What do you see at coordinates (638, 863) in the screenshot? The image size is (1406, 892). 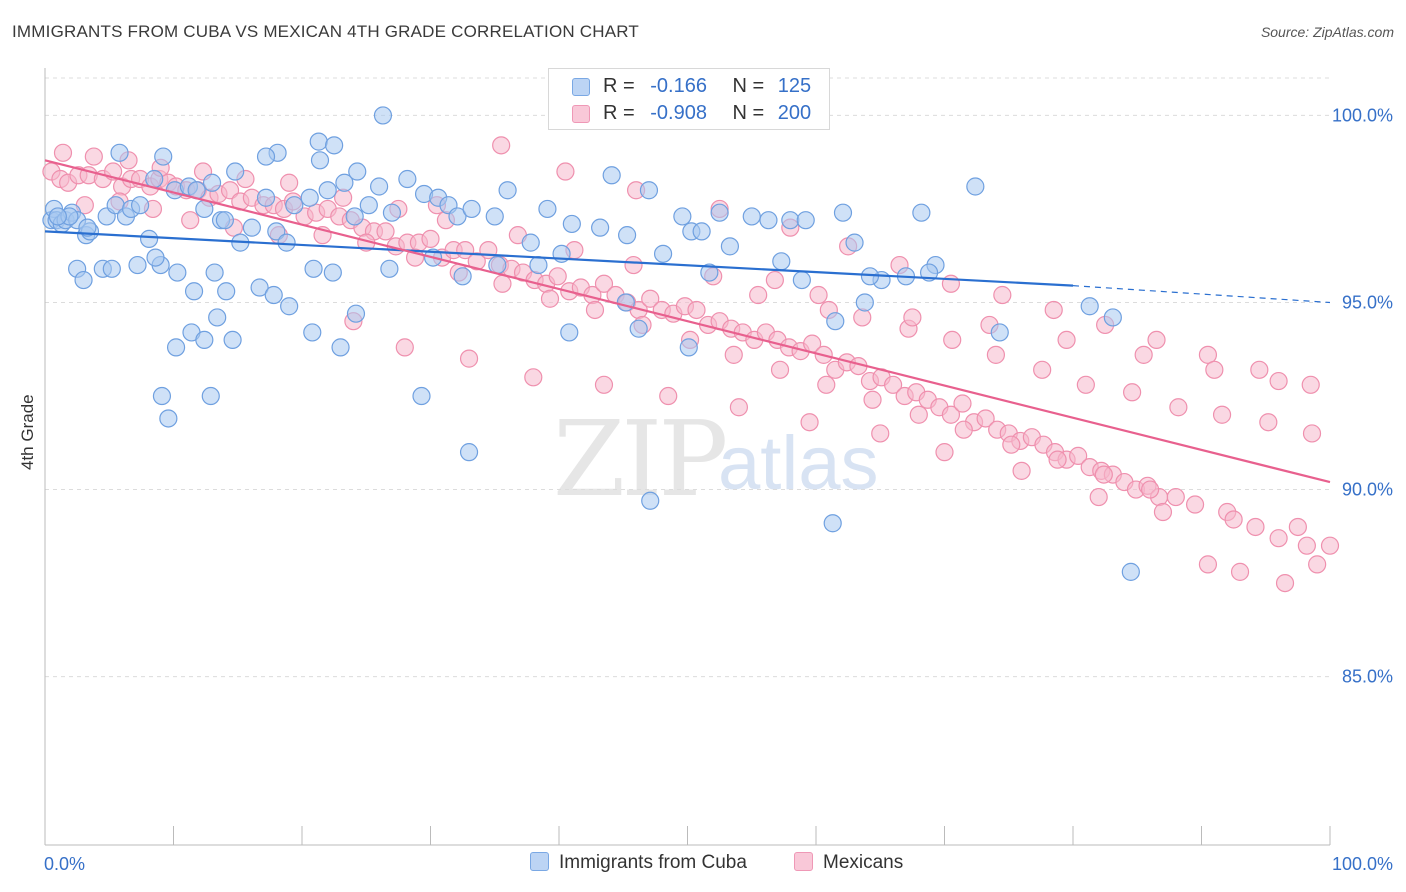 I see `bottom-legend-cuba: Immigrants from Cuba` at bounding box center [638, 863].